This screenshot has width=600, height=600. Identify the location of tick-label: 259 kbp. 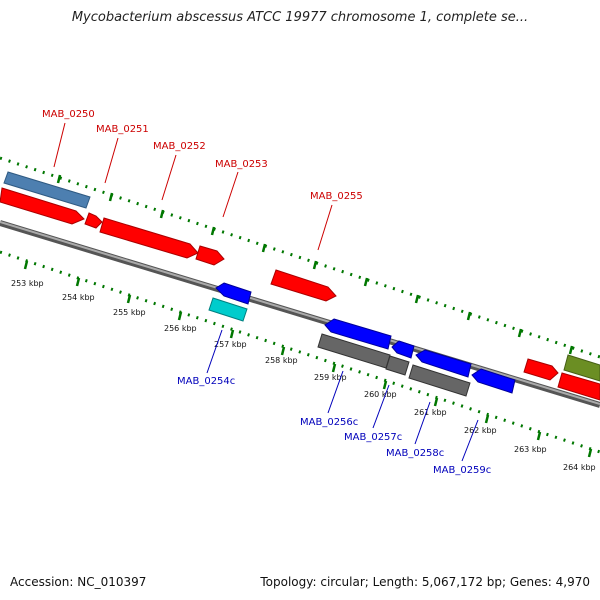
(330, 377).